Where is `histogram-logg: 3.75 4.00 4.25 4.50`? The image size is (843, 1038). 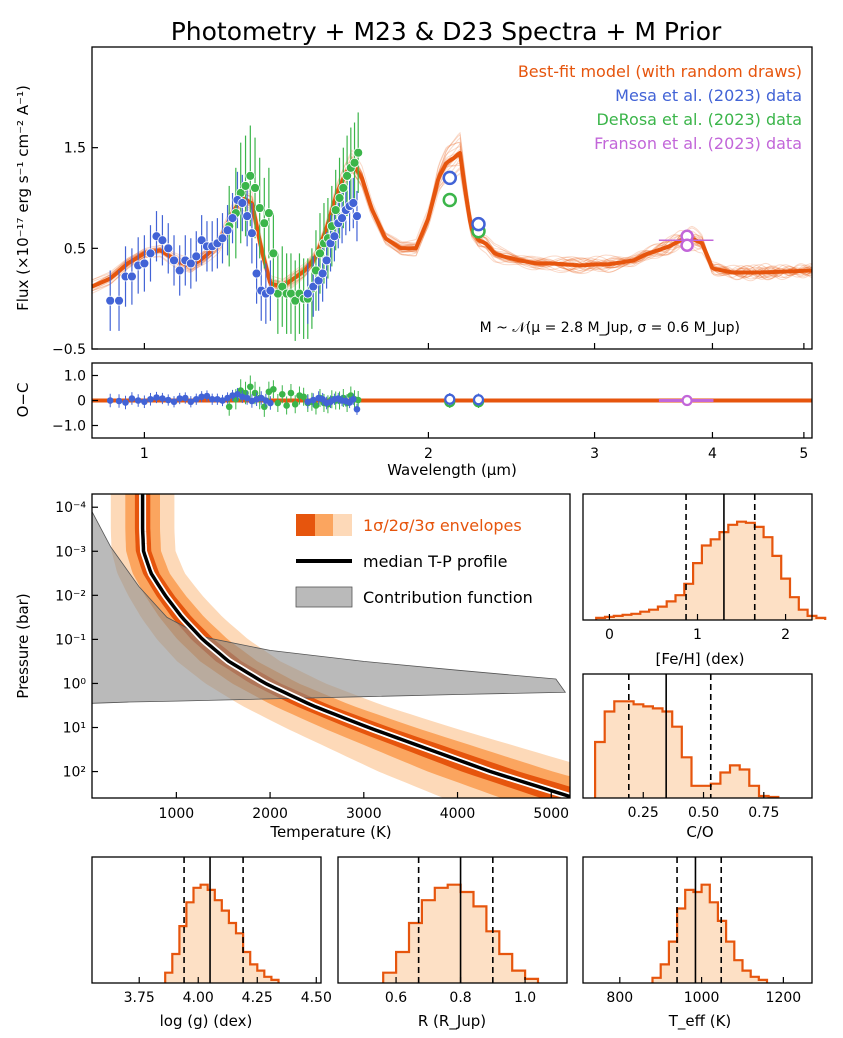 histogram-logg: 3.75 4.00 4.25 4.50 is located at coordinates (211, 931).